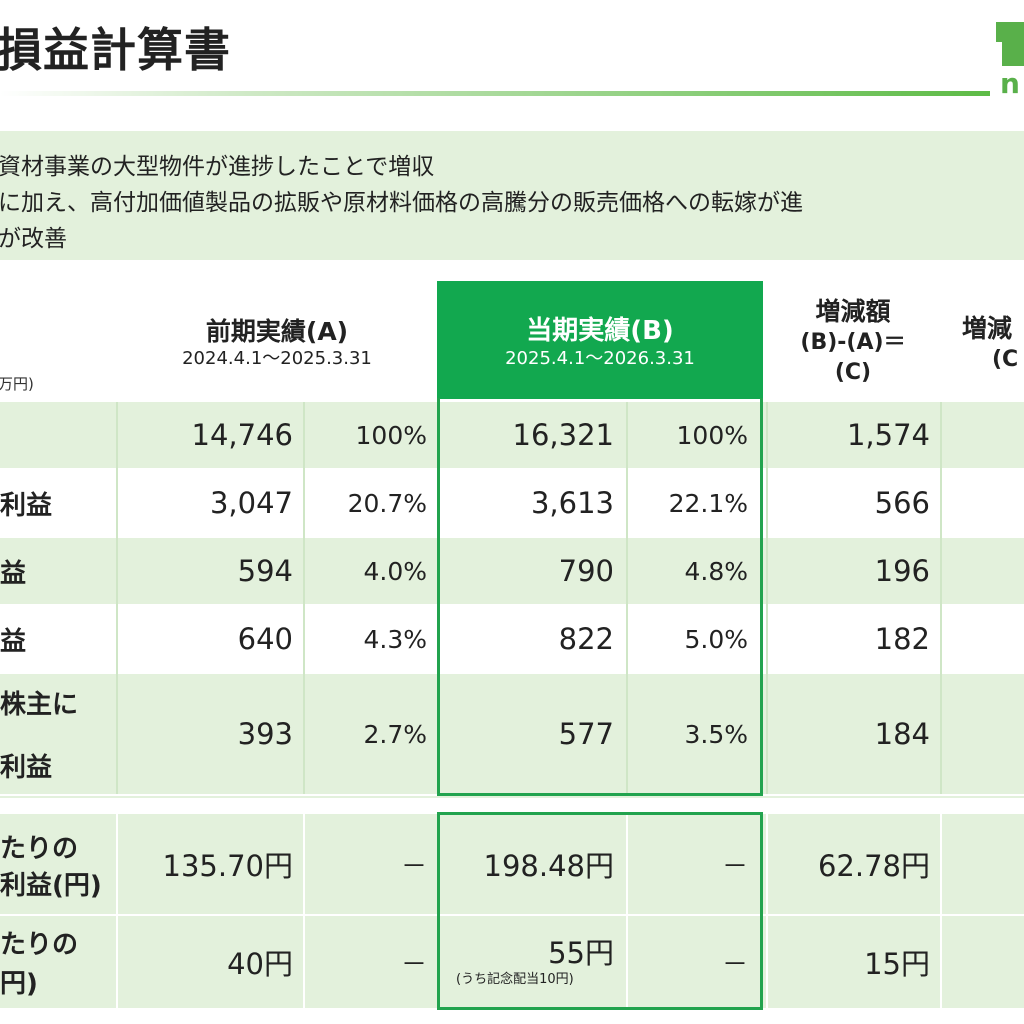  I want to click on cur-value: 55円, so click(581, 953).